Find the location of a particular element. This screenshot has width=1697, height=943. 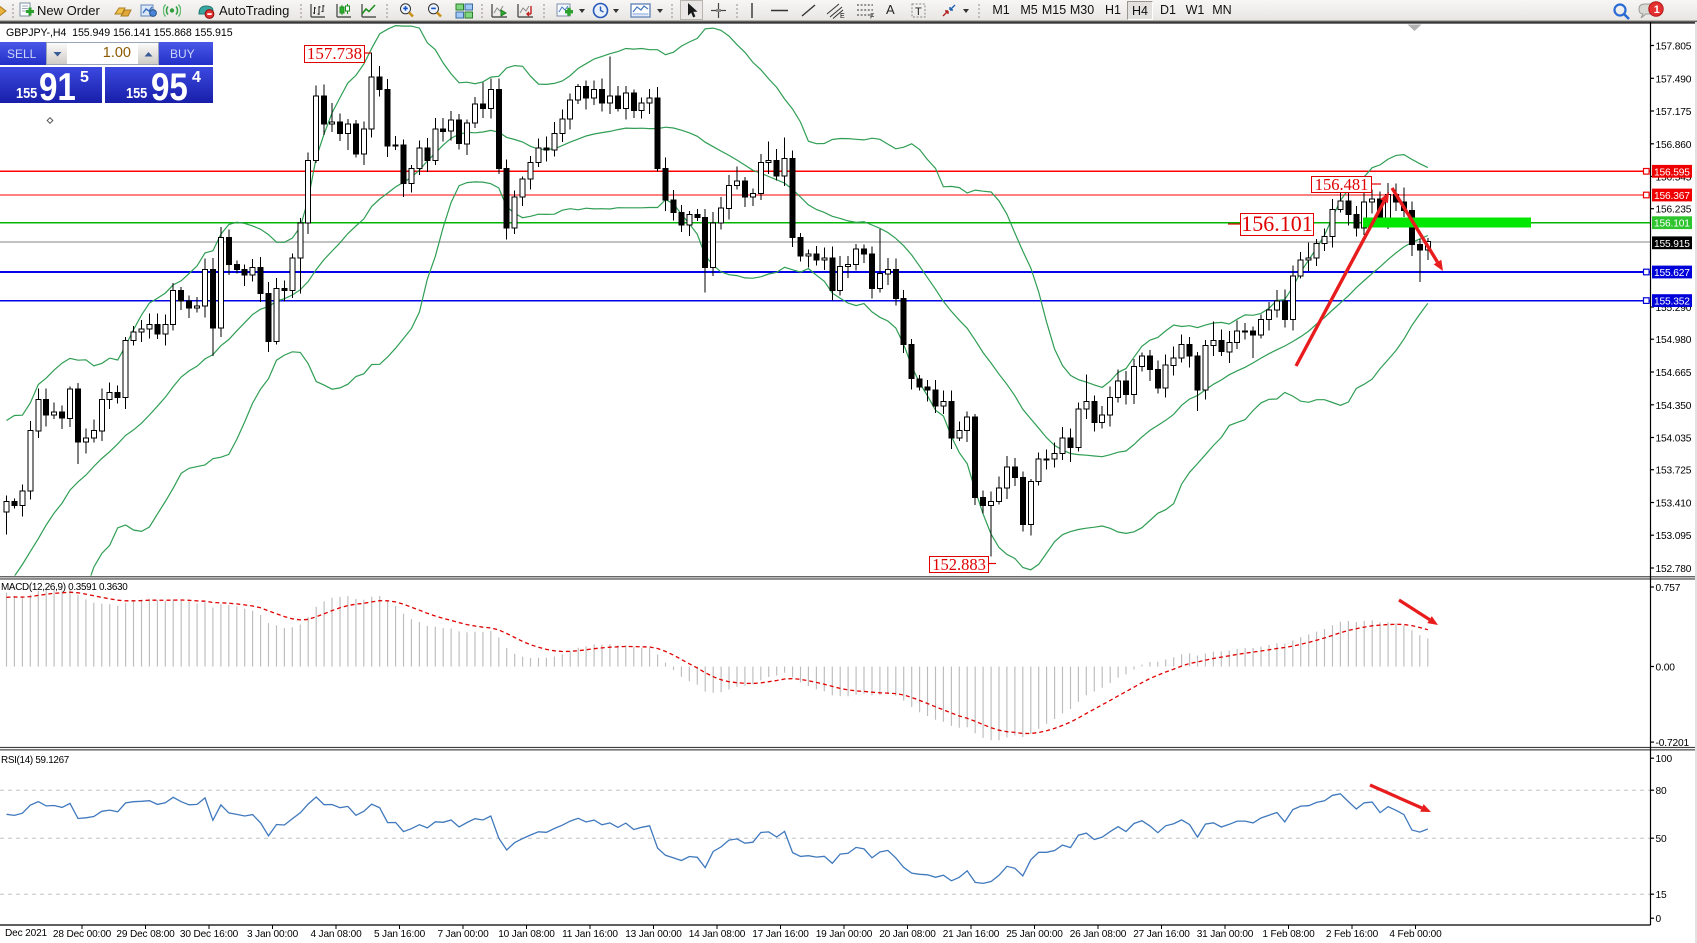

svg-text: 50 is located at coordinates (1662, 839).